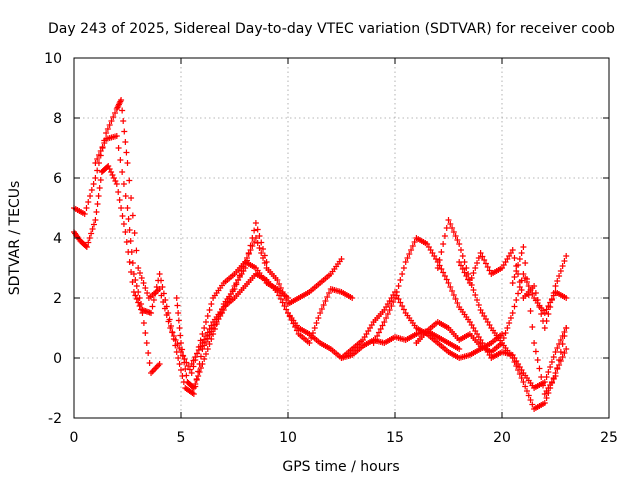  Describe the element at coordinates (340, 467) in the screenshot. I see `x-axis-label: GPS time / hours` at that location.